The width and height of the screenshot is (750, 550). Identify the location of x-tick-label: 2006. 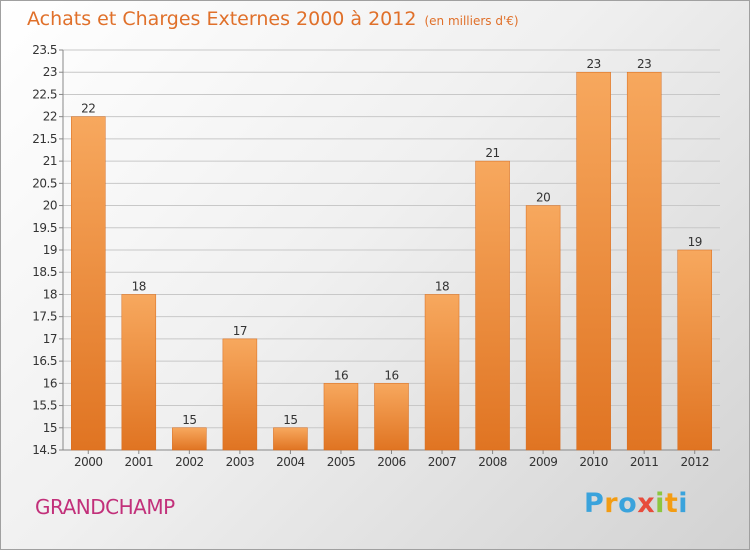
(391, 462).